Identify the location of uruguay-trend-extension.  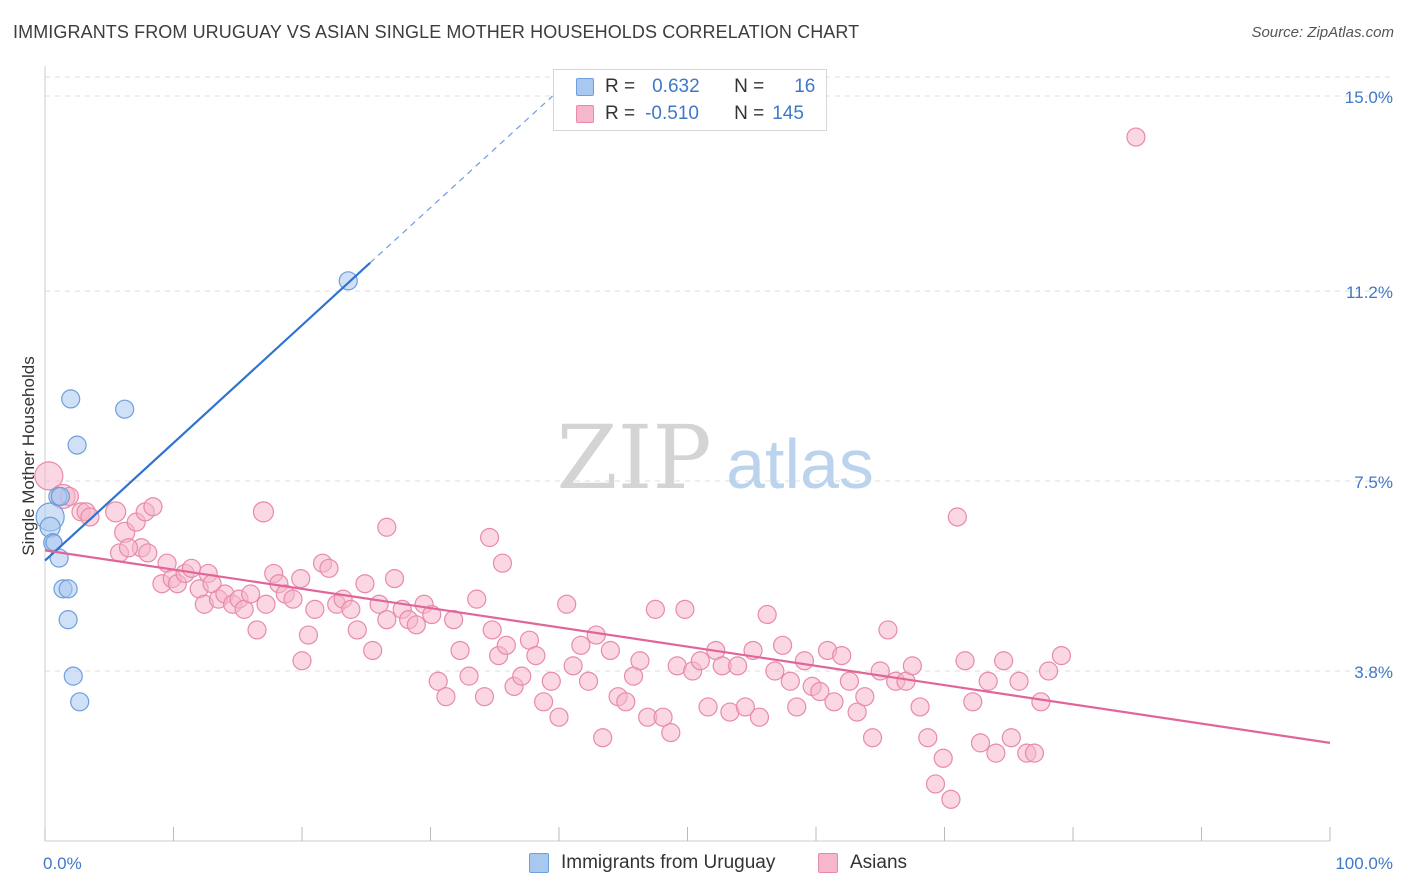
(461, 179).